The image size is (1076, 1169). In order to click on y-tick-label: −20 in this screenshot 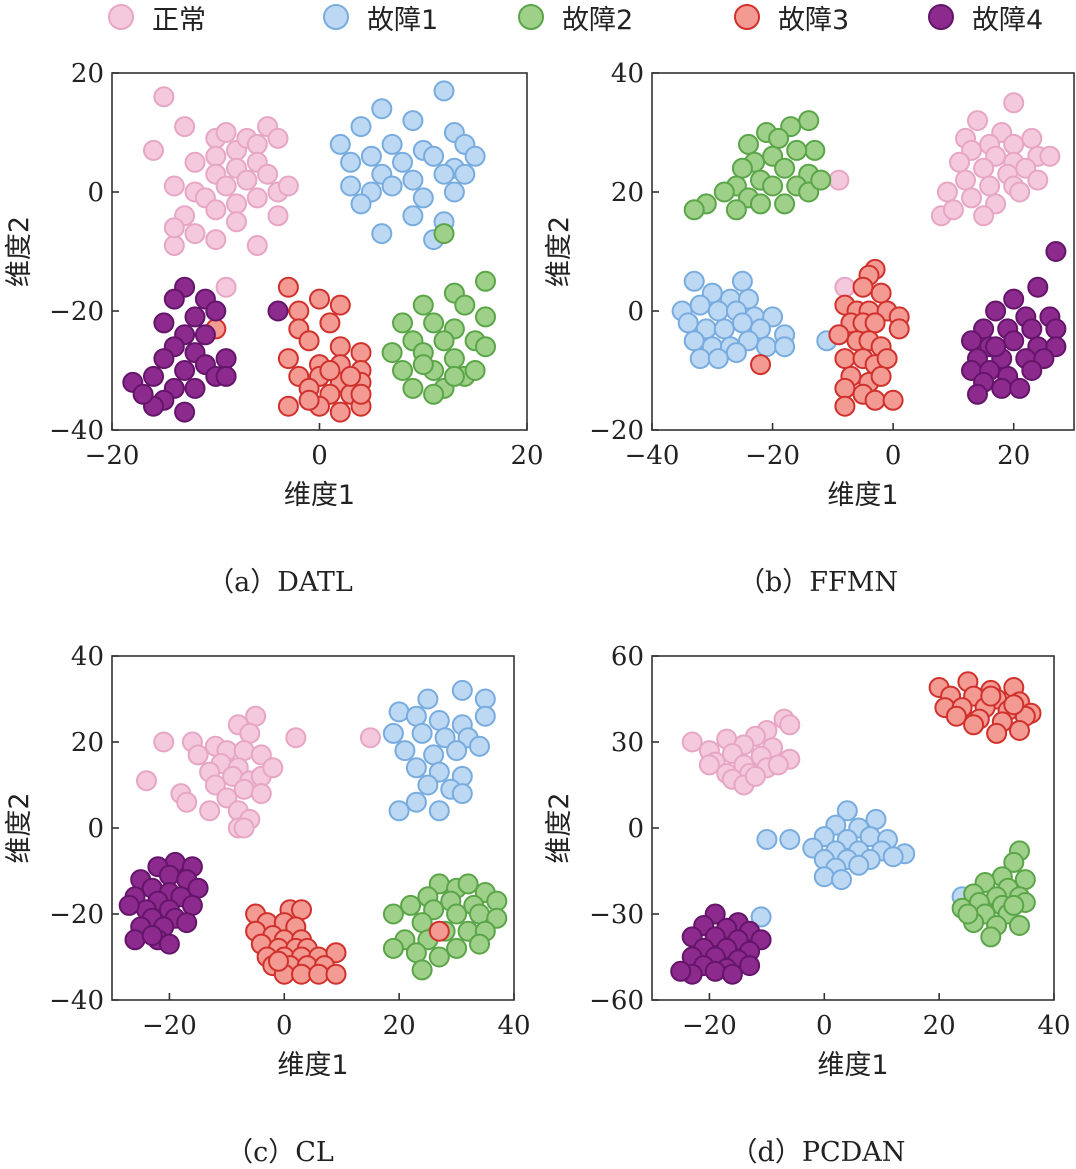, I will do `click(76, 915)`.